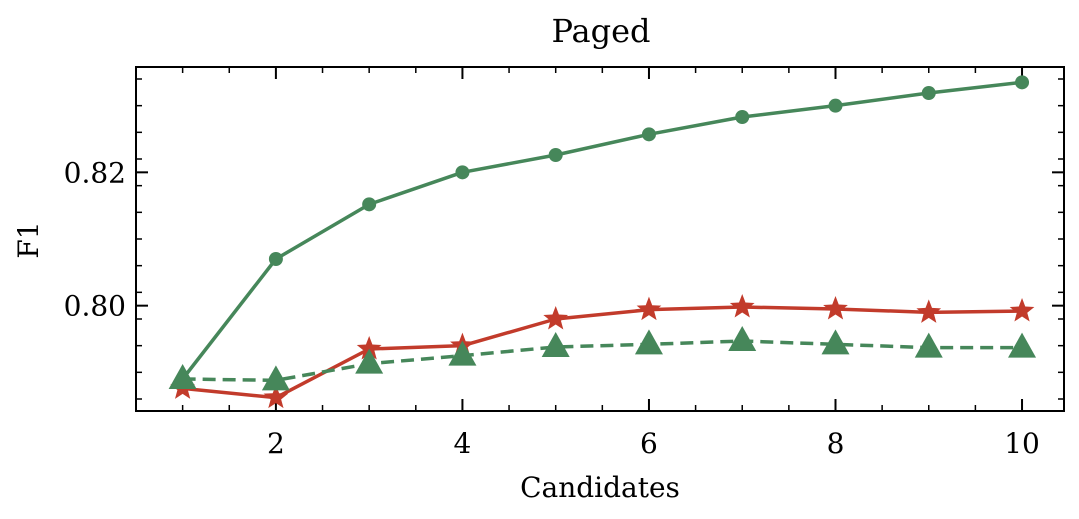  Describe the element at coordinates (836, 443) in the screenshot. I see `x-tick-label: 8` at that location.